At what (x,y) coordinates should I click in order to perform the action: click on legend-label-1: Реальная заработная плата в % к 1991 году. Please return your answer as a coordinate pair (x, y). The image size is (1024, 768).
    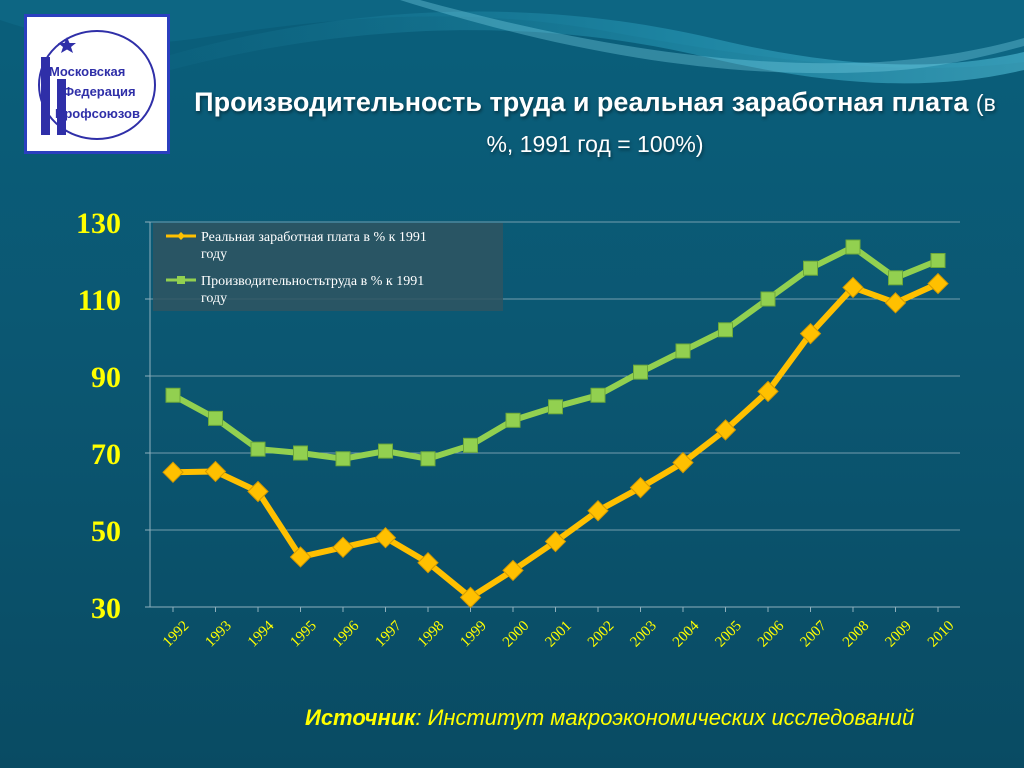
    Looking at the image, I should click on (314, 246).